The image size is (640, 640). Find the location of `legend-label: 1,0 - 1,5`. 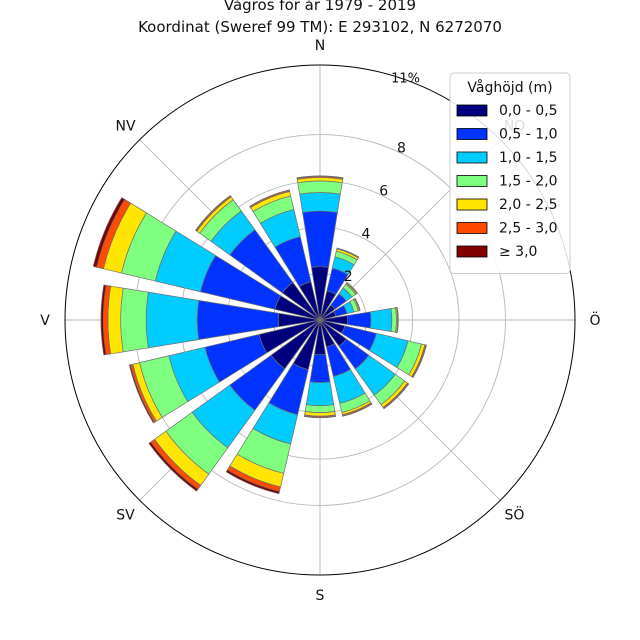

legend-label: 1,0 - 1,5 is located at coordinates (528, 158).